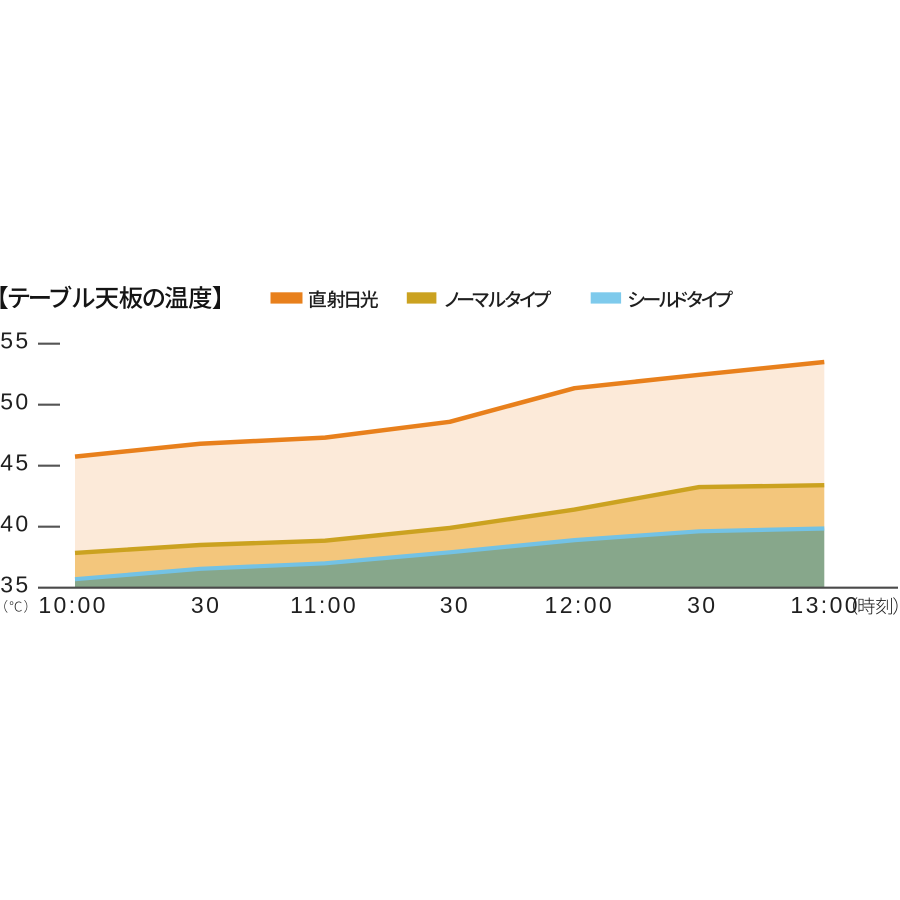 The height and width of the screenshot is (900, 900). Describe the element at coordinates (15, 524) in the screenshot. I see `svg-text: 40` at that location.